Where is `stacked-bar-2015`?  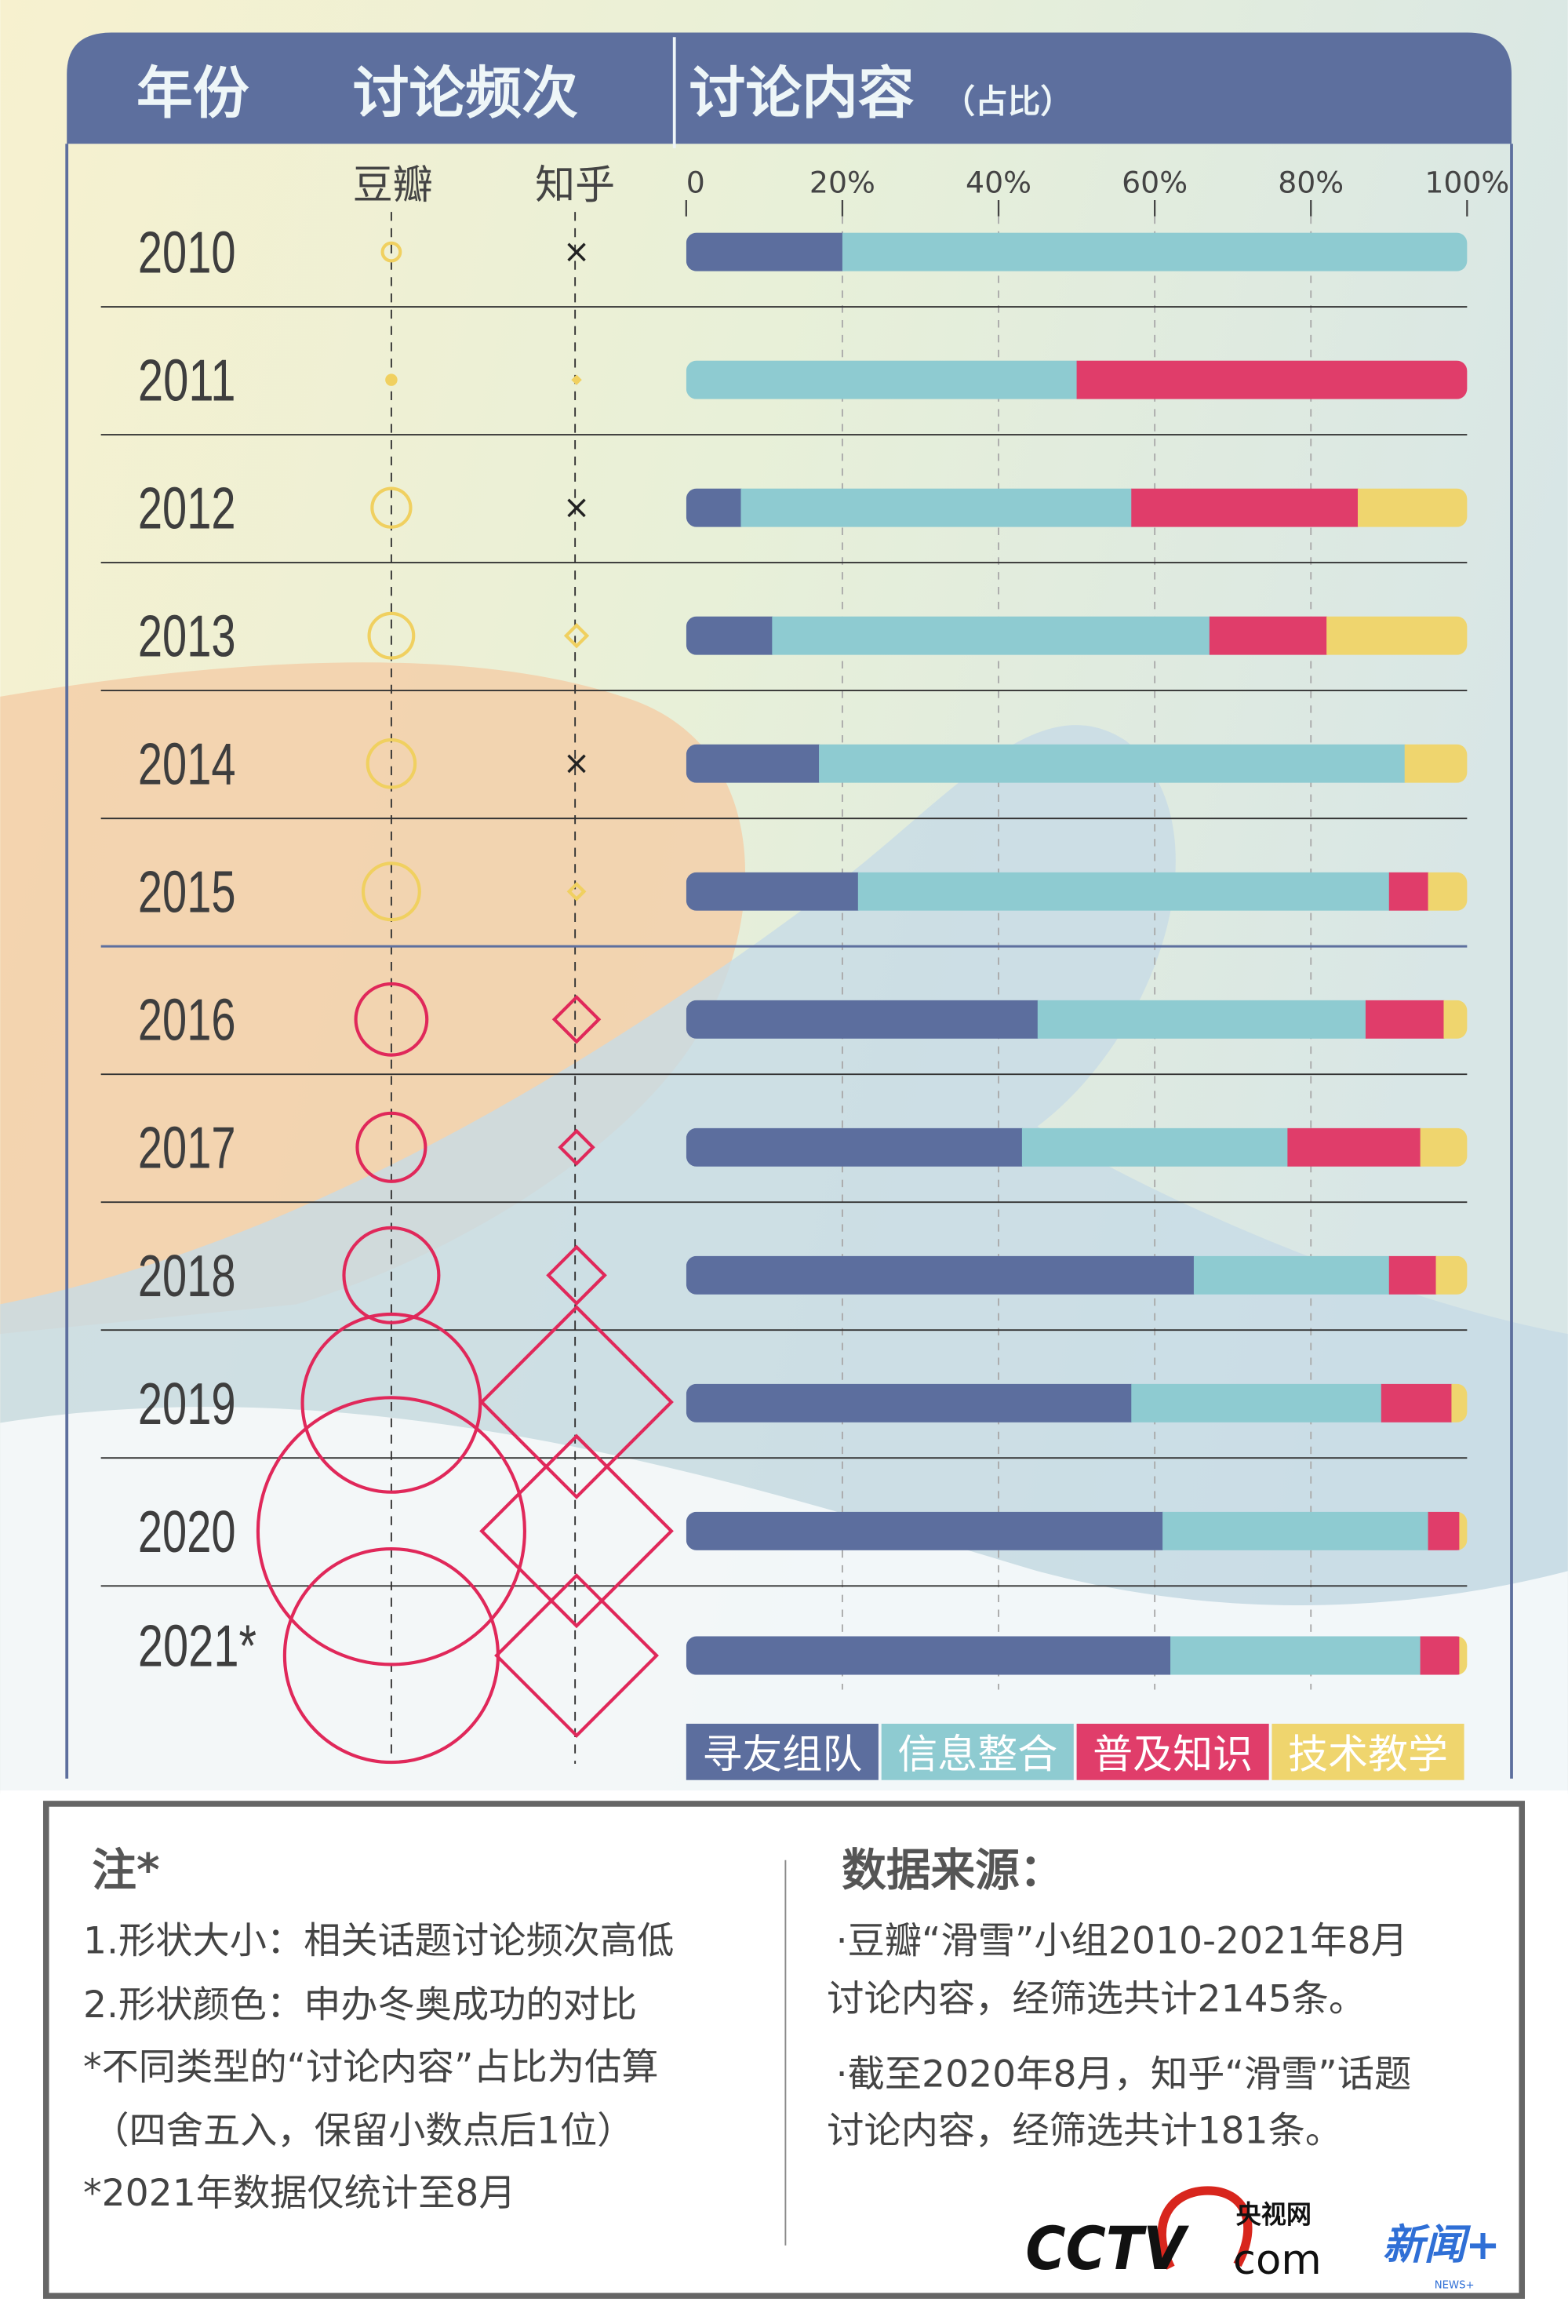 stacked-bar-2015 is located at coordinates (1077, 892).